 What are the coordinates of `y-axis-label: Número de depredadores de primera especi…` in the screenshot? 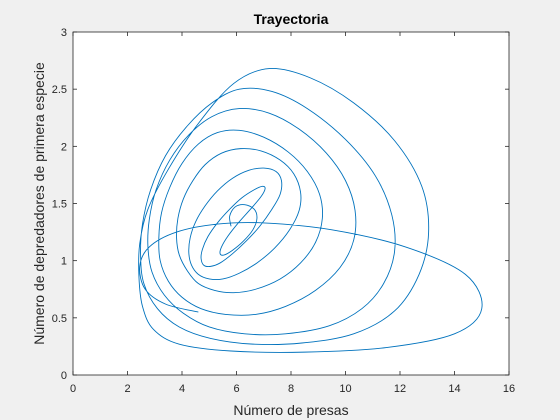 It's located at (39, 203).